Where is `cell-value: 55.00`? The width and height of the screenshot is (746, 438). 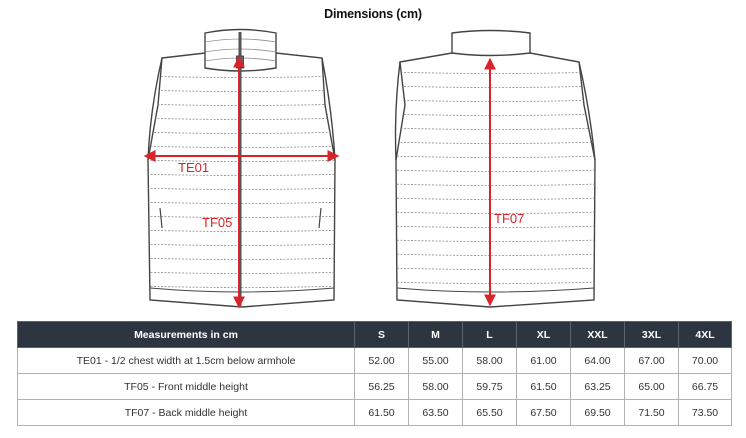
cell-value: 55.00 is located at coordinates (435, 360).